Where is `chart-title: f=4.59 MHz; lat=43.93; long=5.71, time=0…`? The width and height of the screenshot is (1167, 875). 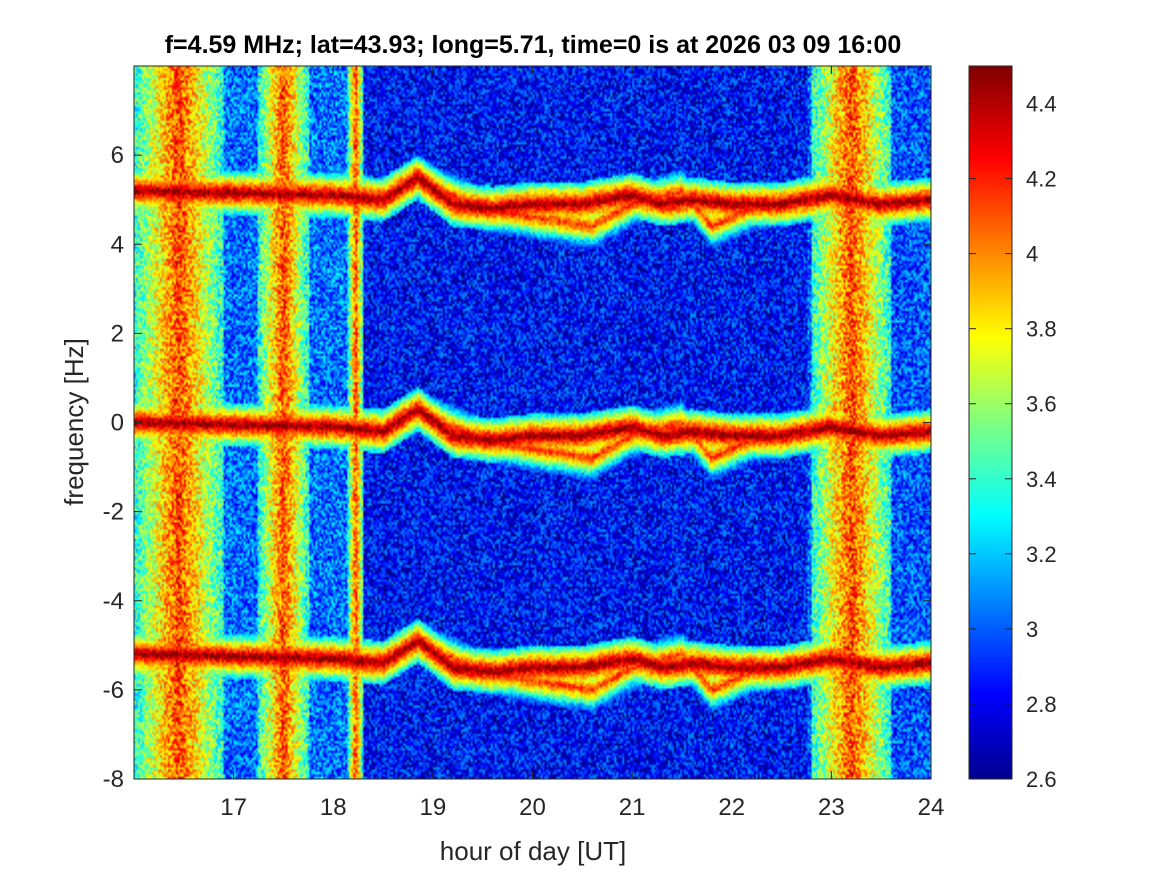 chart-title: f=4.59 MHz; lat=43.93; long=5.71, time=0… is located at coordinates (533, 45).